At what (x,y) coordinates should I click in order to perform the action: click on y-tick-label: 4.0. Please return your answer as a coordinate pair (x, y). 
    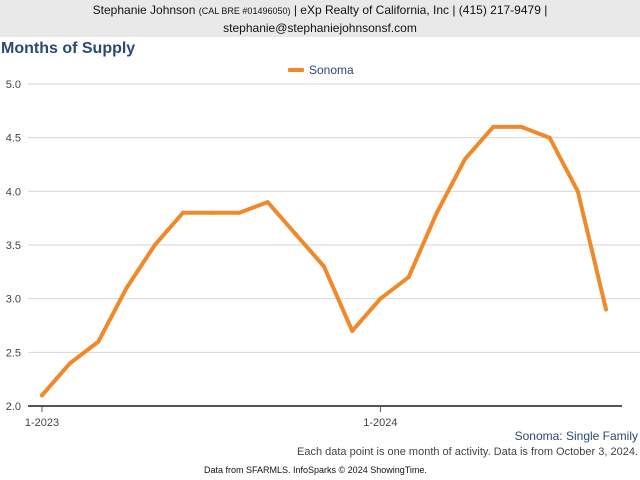
    Looking at the image, I should click on (13, 192).